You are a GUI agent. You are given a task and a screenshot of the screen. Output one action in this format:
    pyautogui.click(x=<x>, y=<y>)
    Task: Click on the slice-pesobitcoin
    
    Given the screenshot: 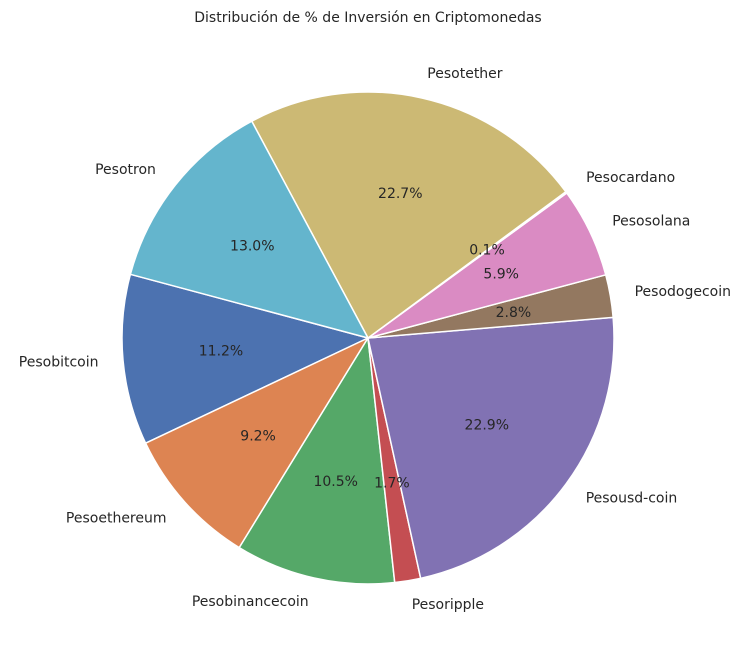 What is the action you would take?
    pyautogui.click(x=245, y=358)
    